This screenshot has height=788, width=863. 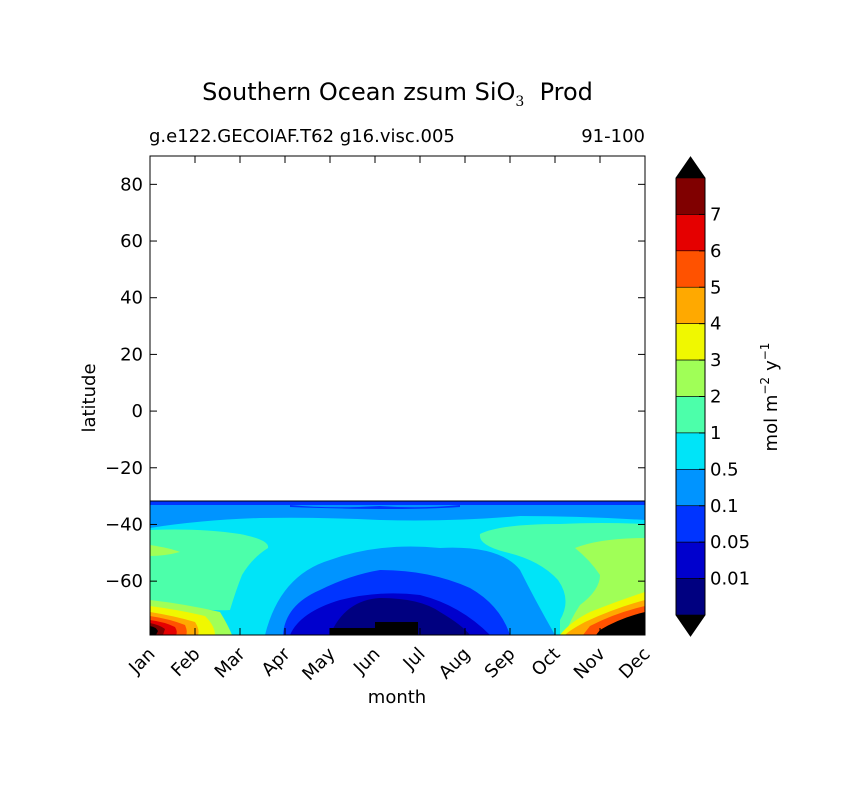 What do you see at coordinates (455, 664) in the screenshot?
I see `x-tick-label: Aug` at bounding box center [455, 664].